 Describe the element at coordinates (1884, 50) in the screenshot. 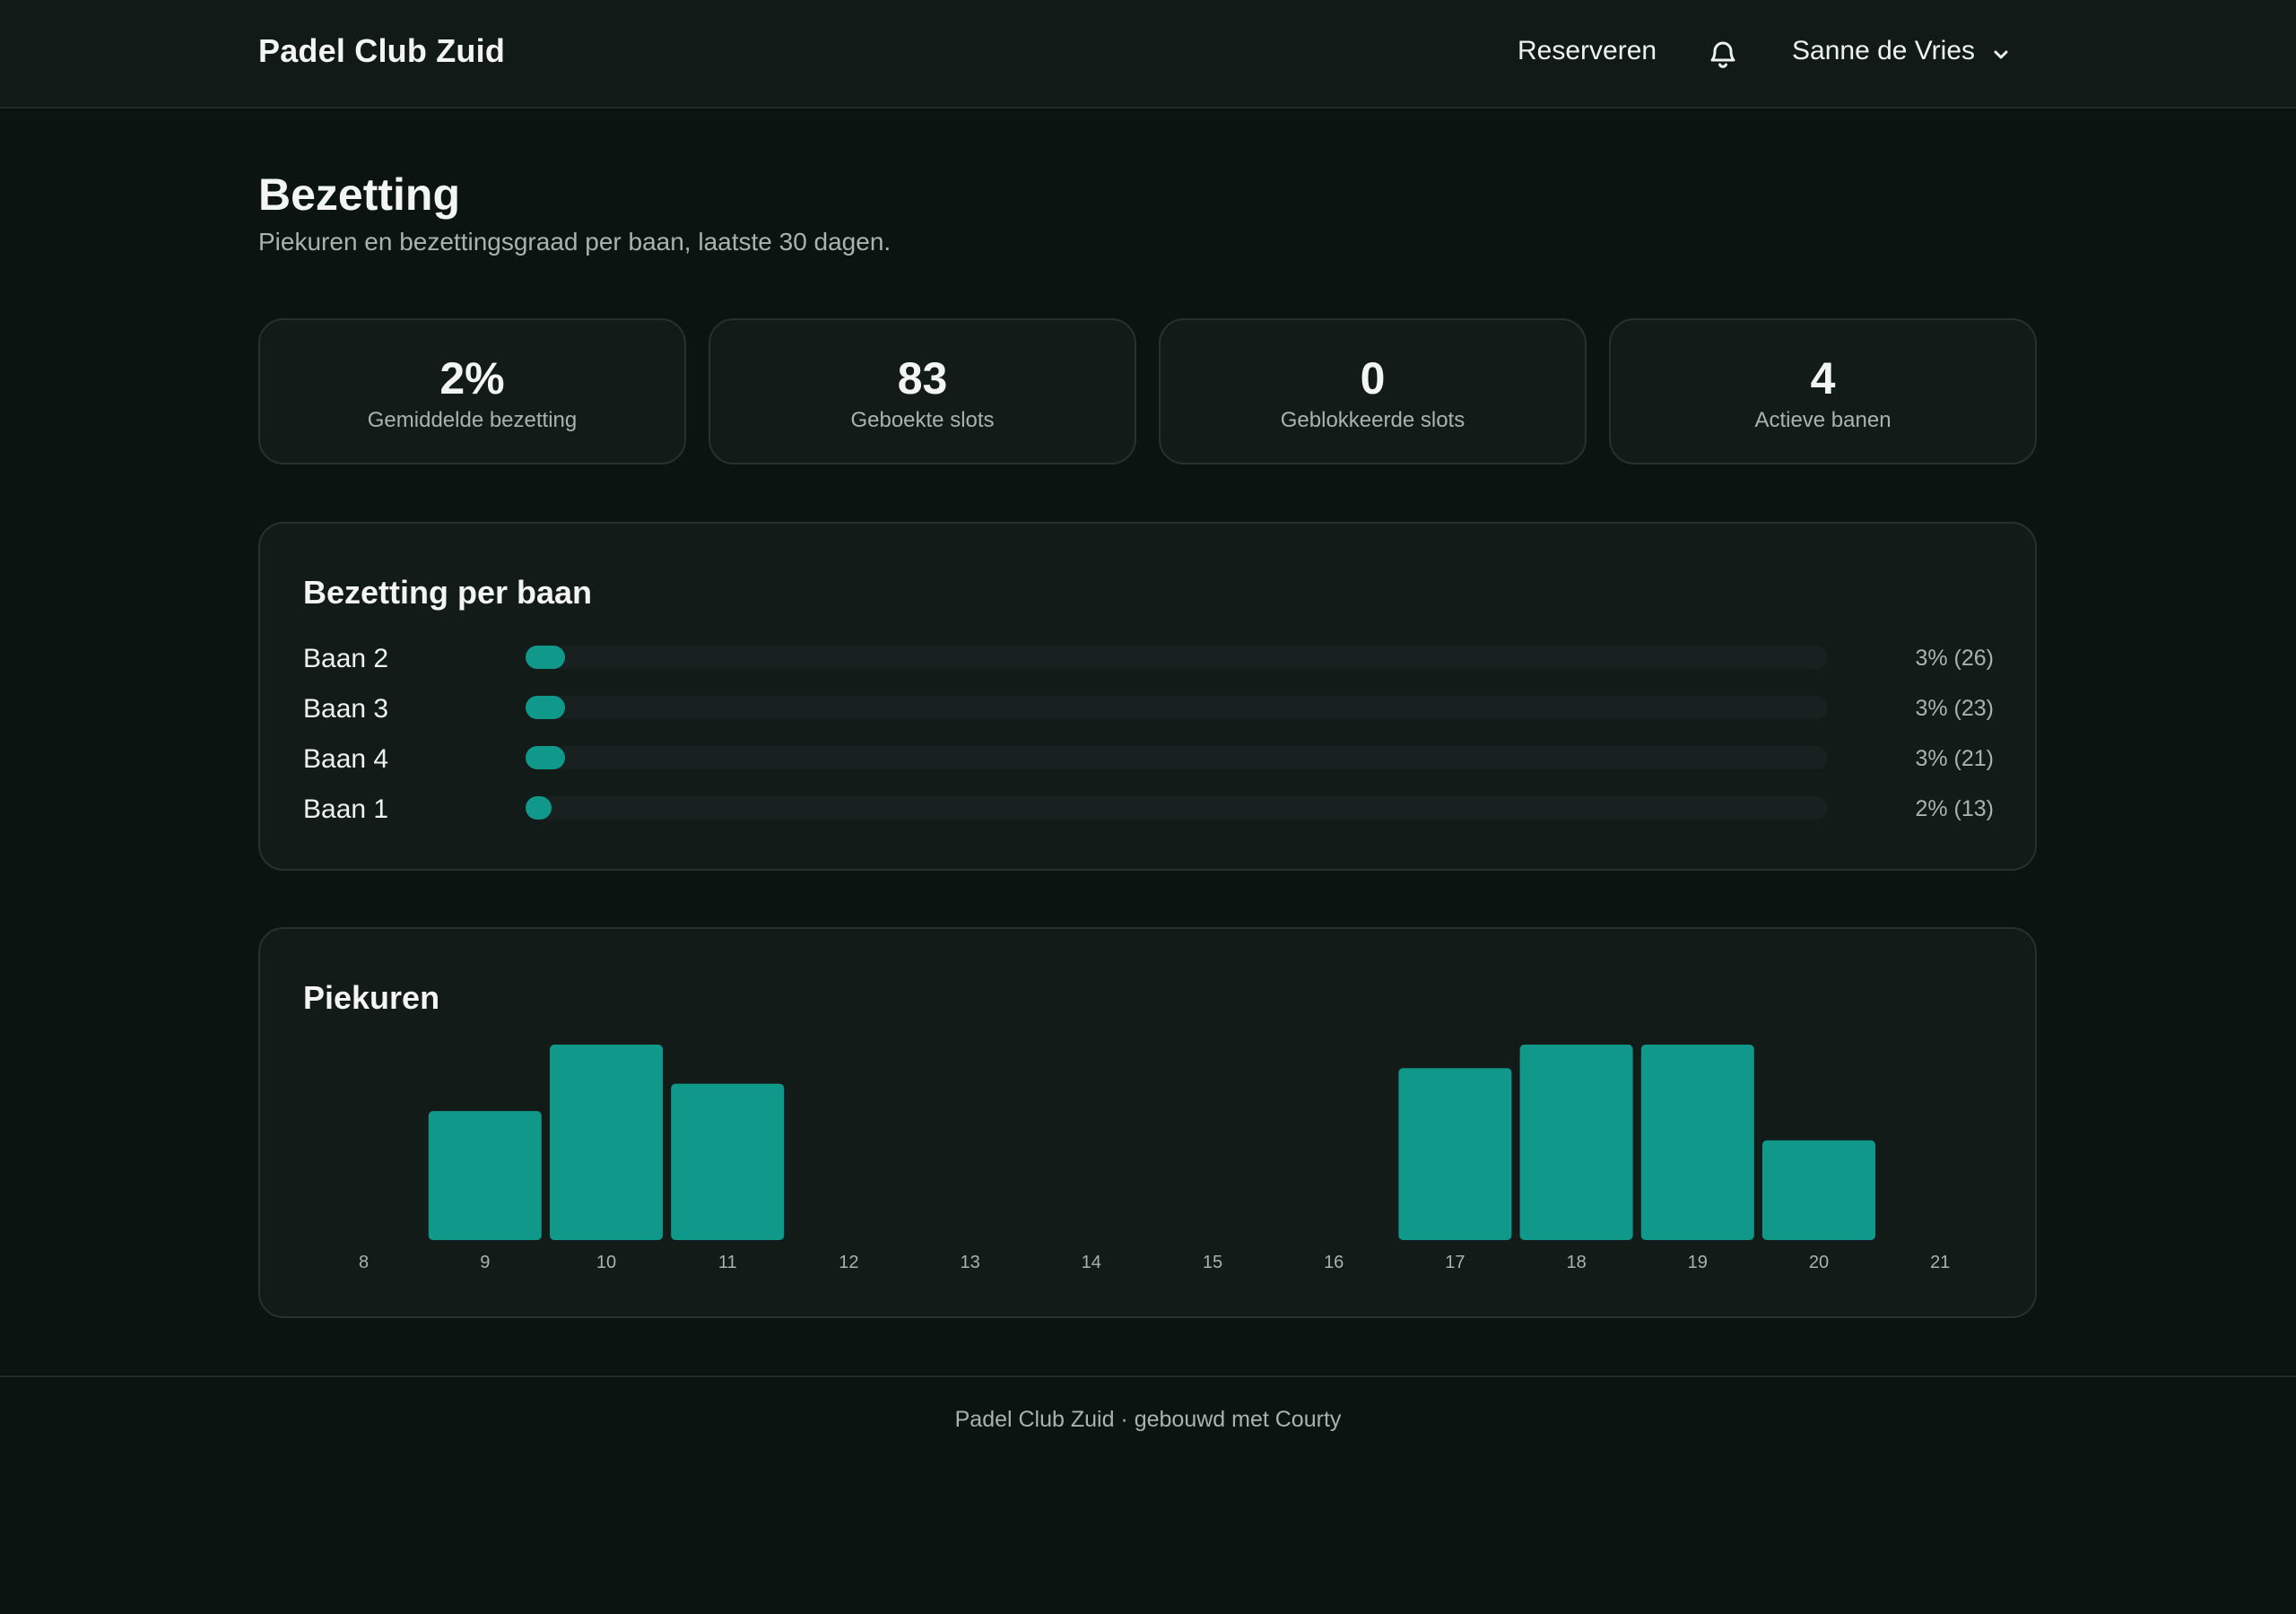

I see `user-name: Sanne de Vries` at that location.